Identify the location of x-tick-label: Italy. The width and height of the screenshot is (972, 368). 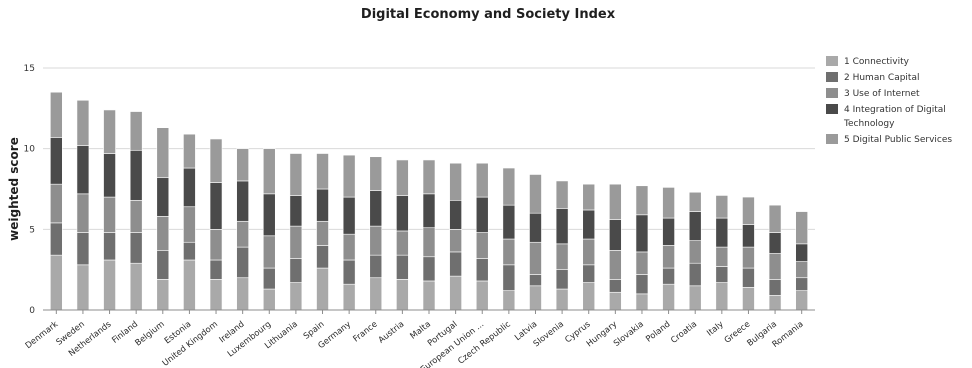
(715, 328).